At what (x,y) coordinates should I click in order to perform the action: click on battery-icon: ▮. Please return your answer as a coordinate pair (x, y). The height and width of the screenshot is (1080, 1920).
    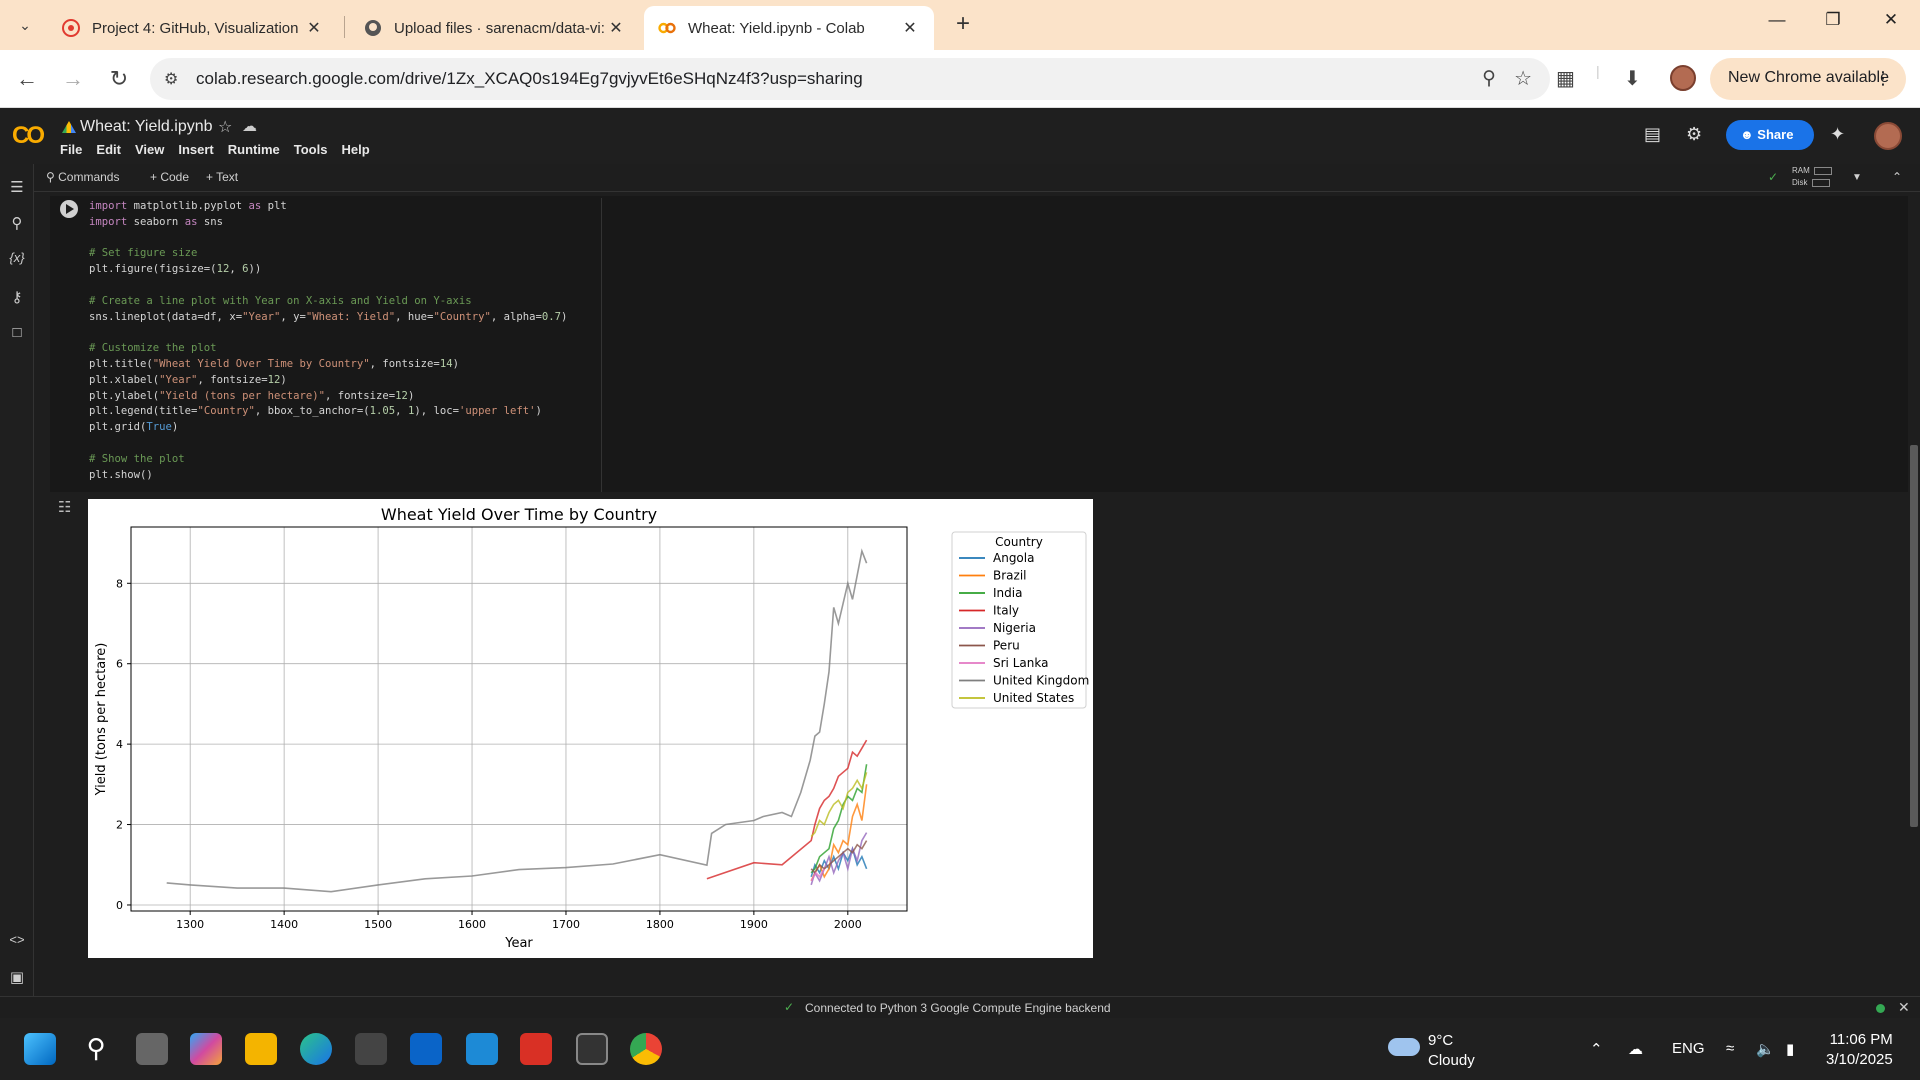
    Looking at the image, I should click on (1790, 1049).